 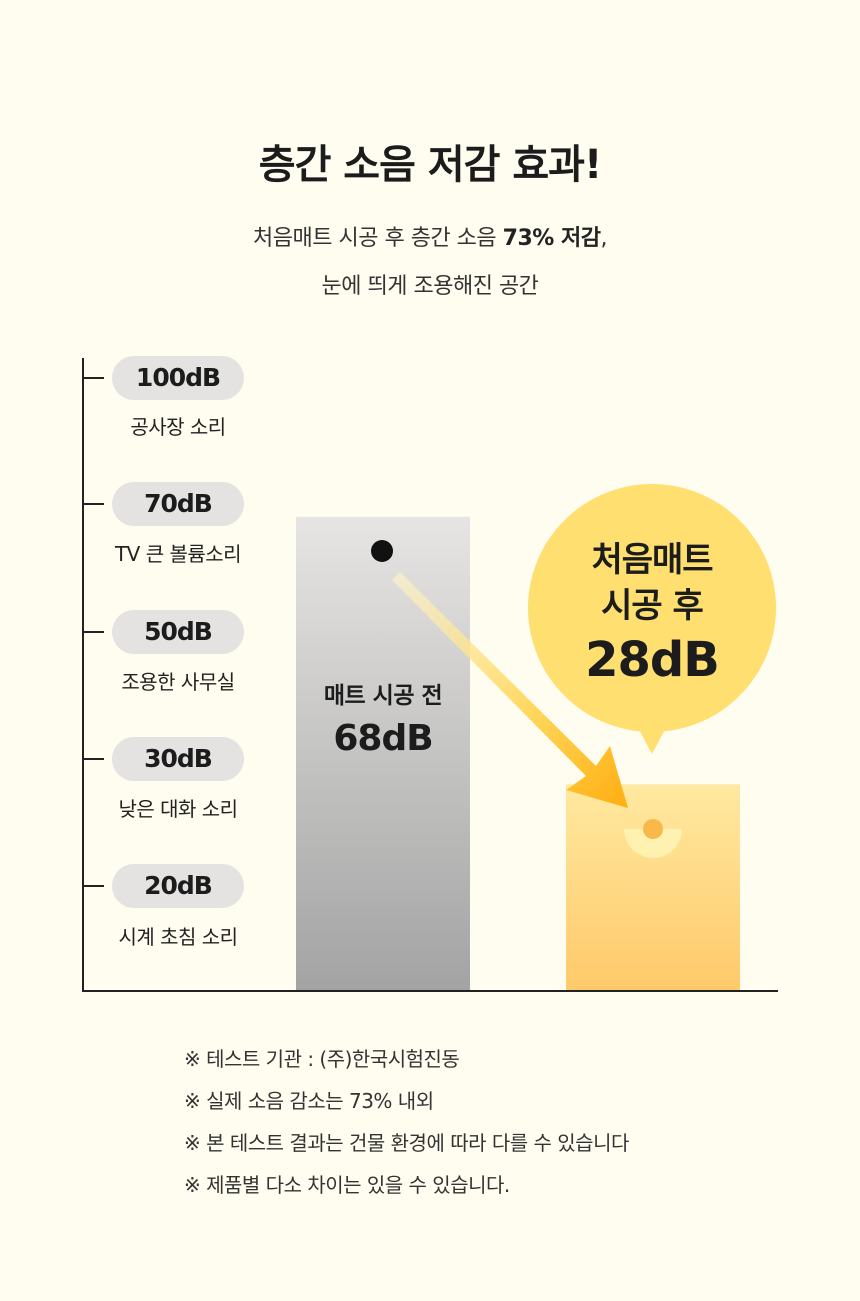 I want to click on subtitle-suffix: ,, so click(x=603, y=238).